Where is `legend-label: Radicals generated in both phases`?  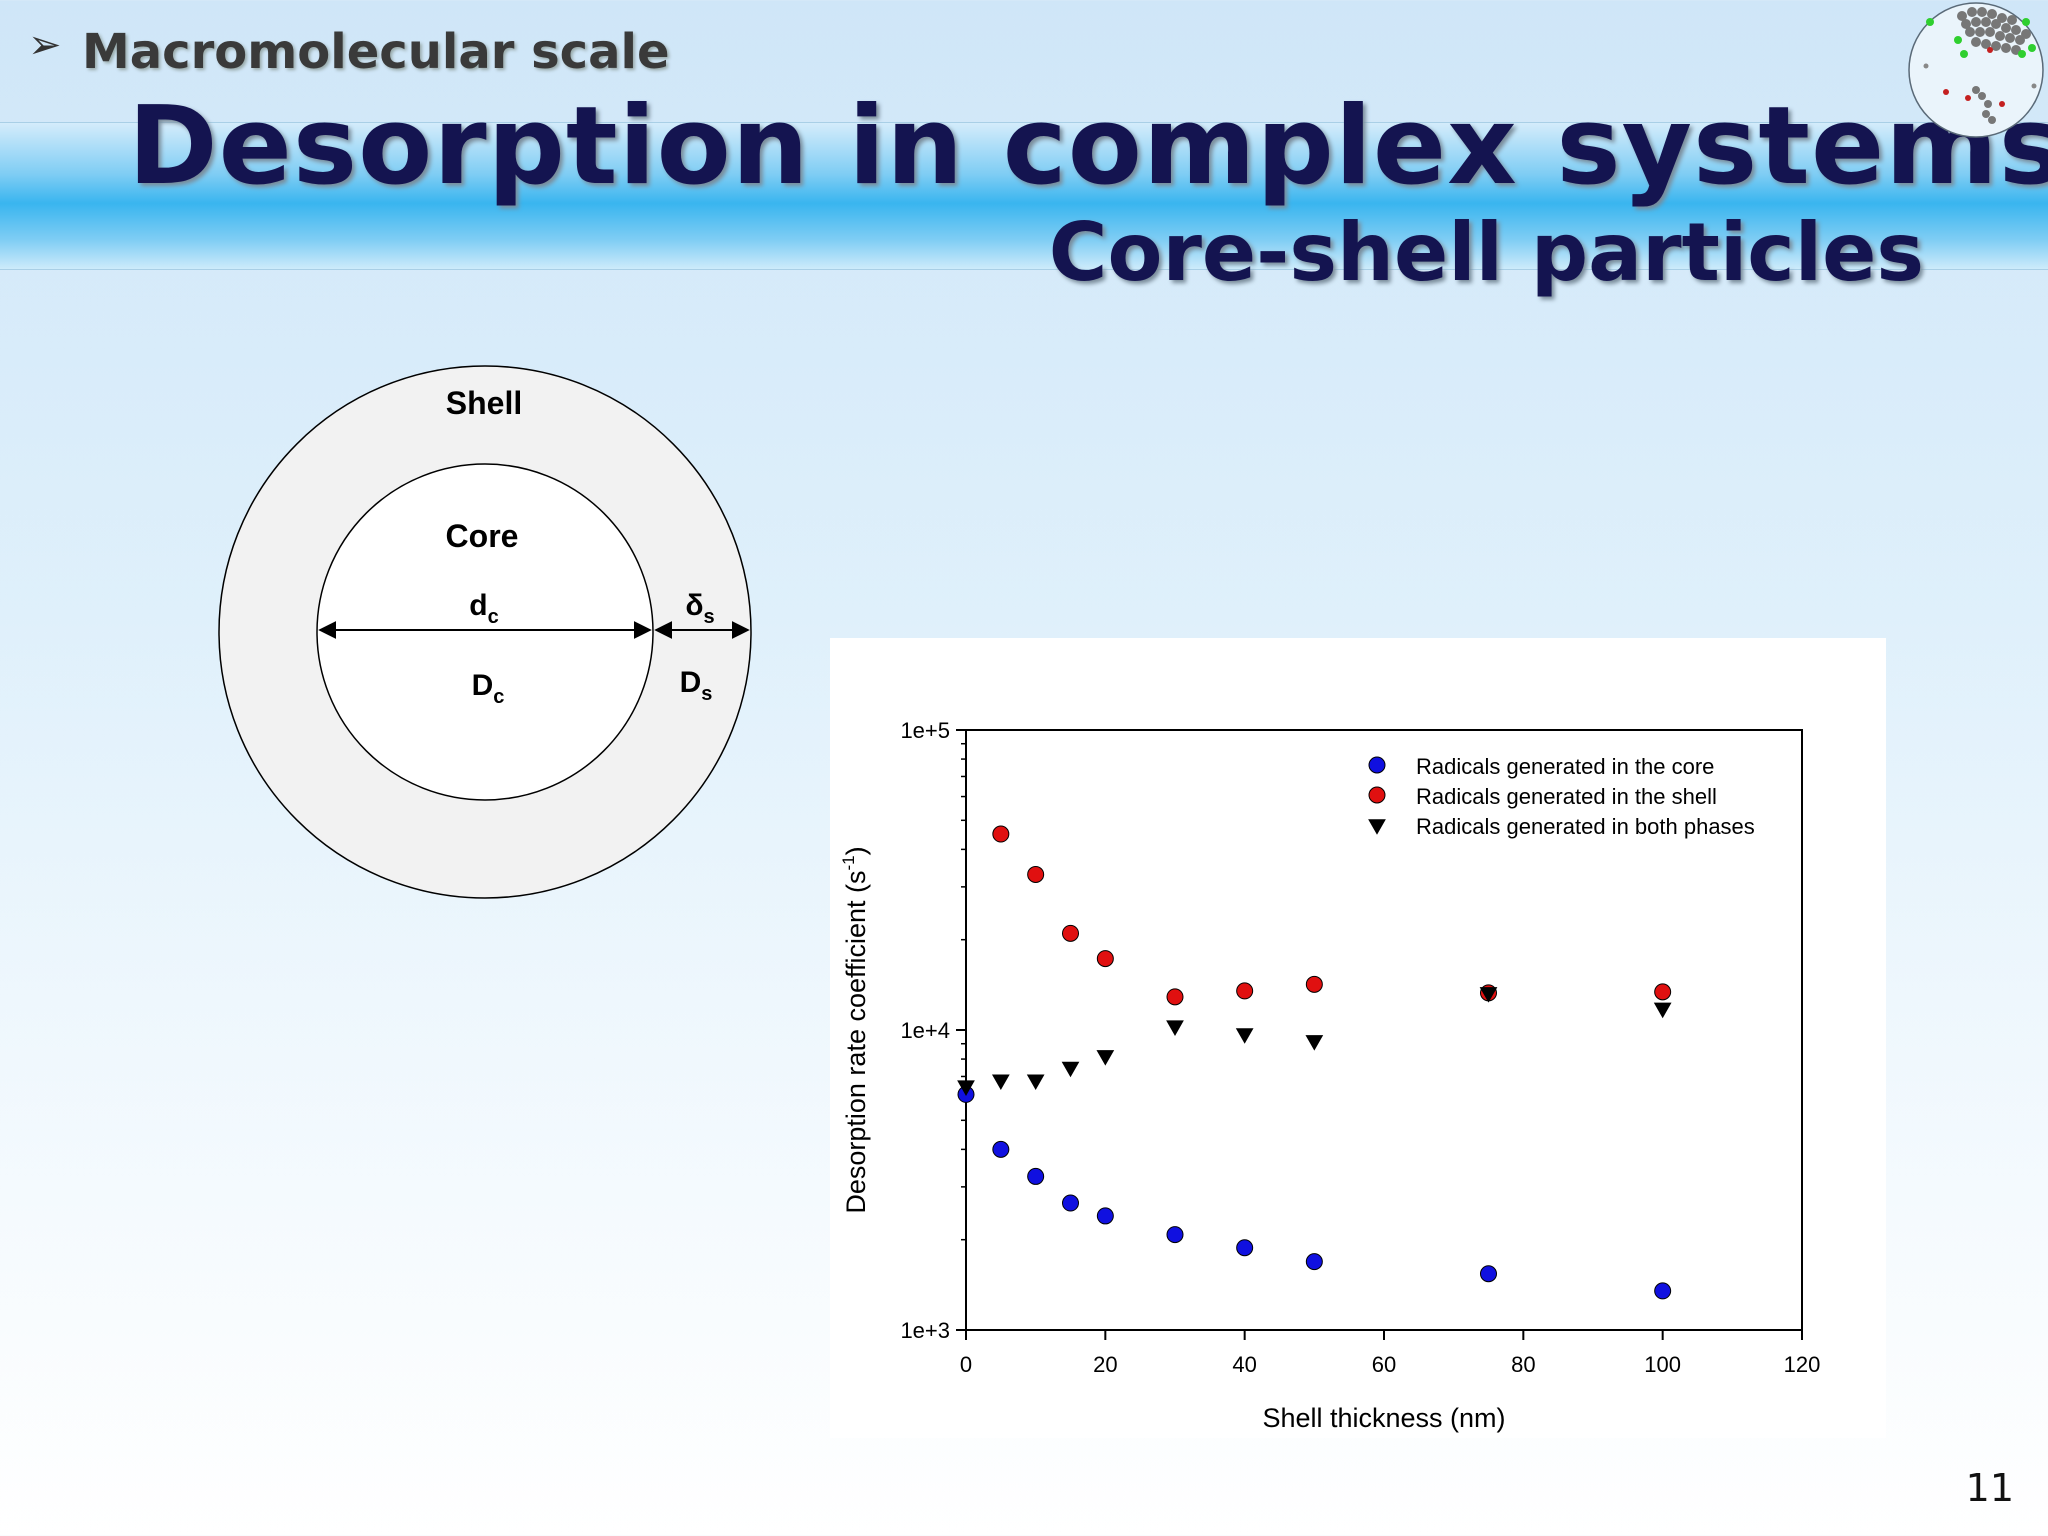 legend-label: Radicals generated in both phases is located at coordinates (1585, 826).